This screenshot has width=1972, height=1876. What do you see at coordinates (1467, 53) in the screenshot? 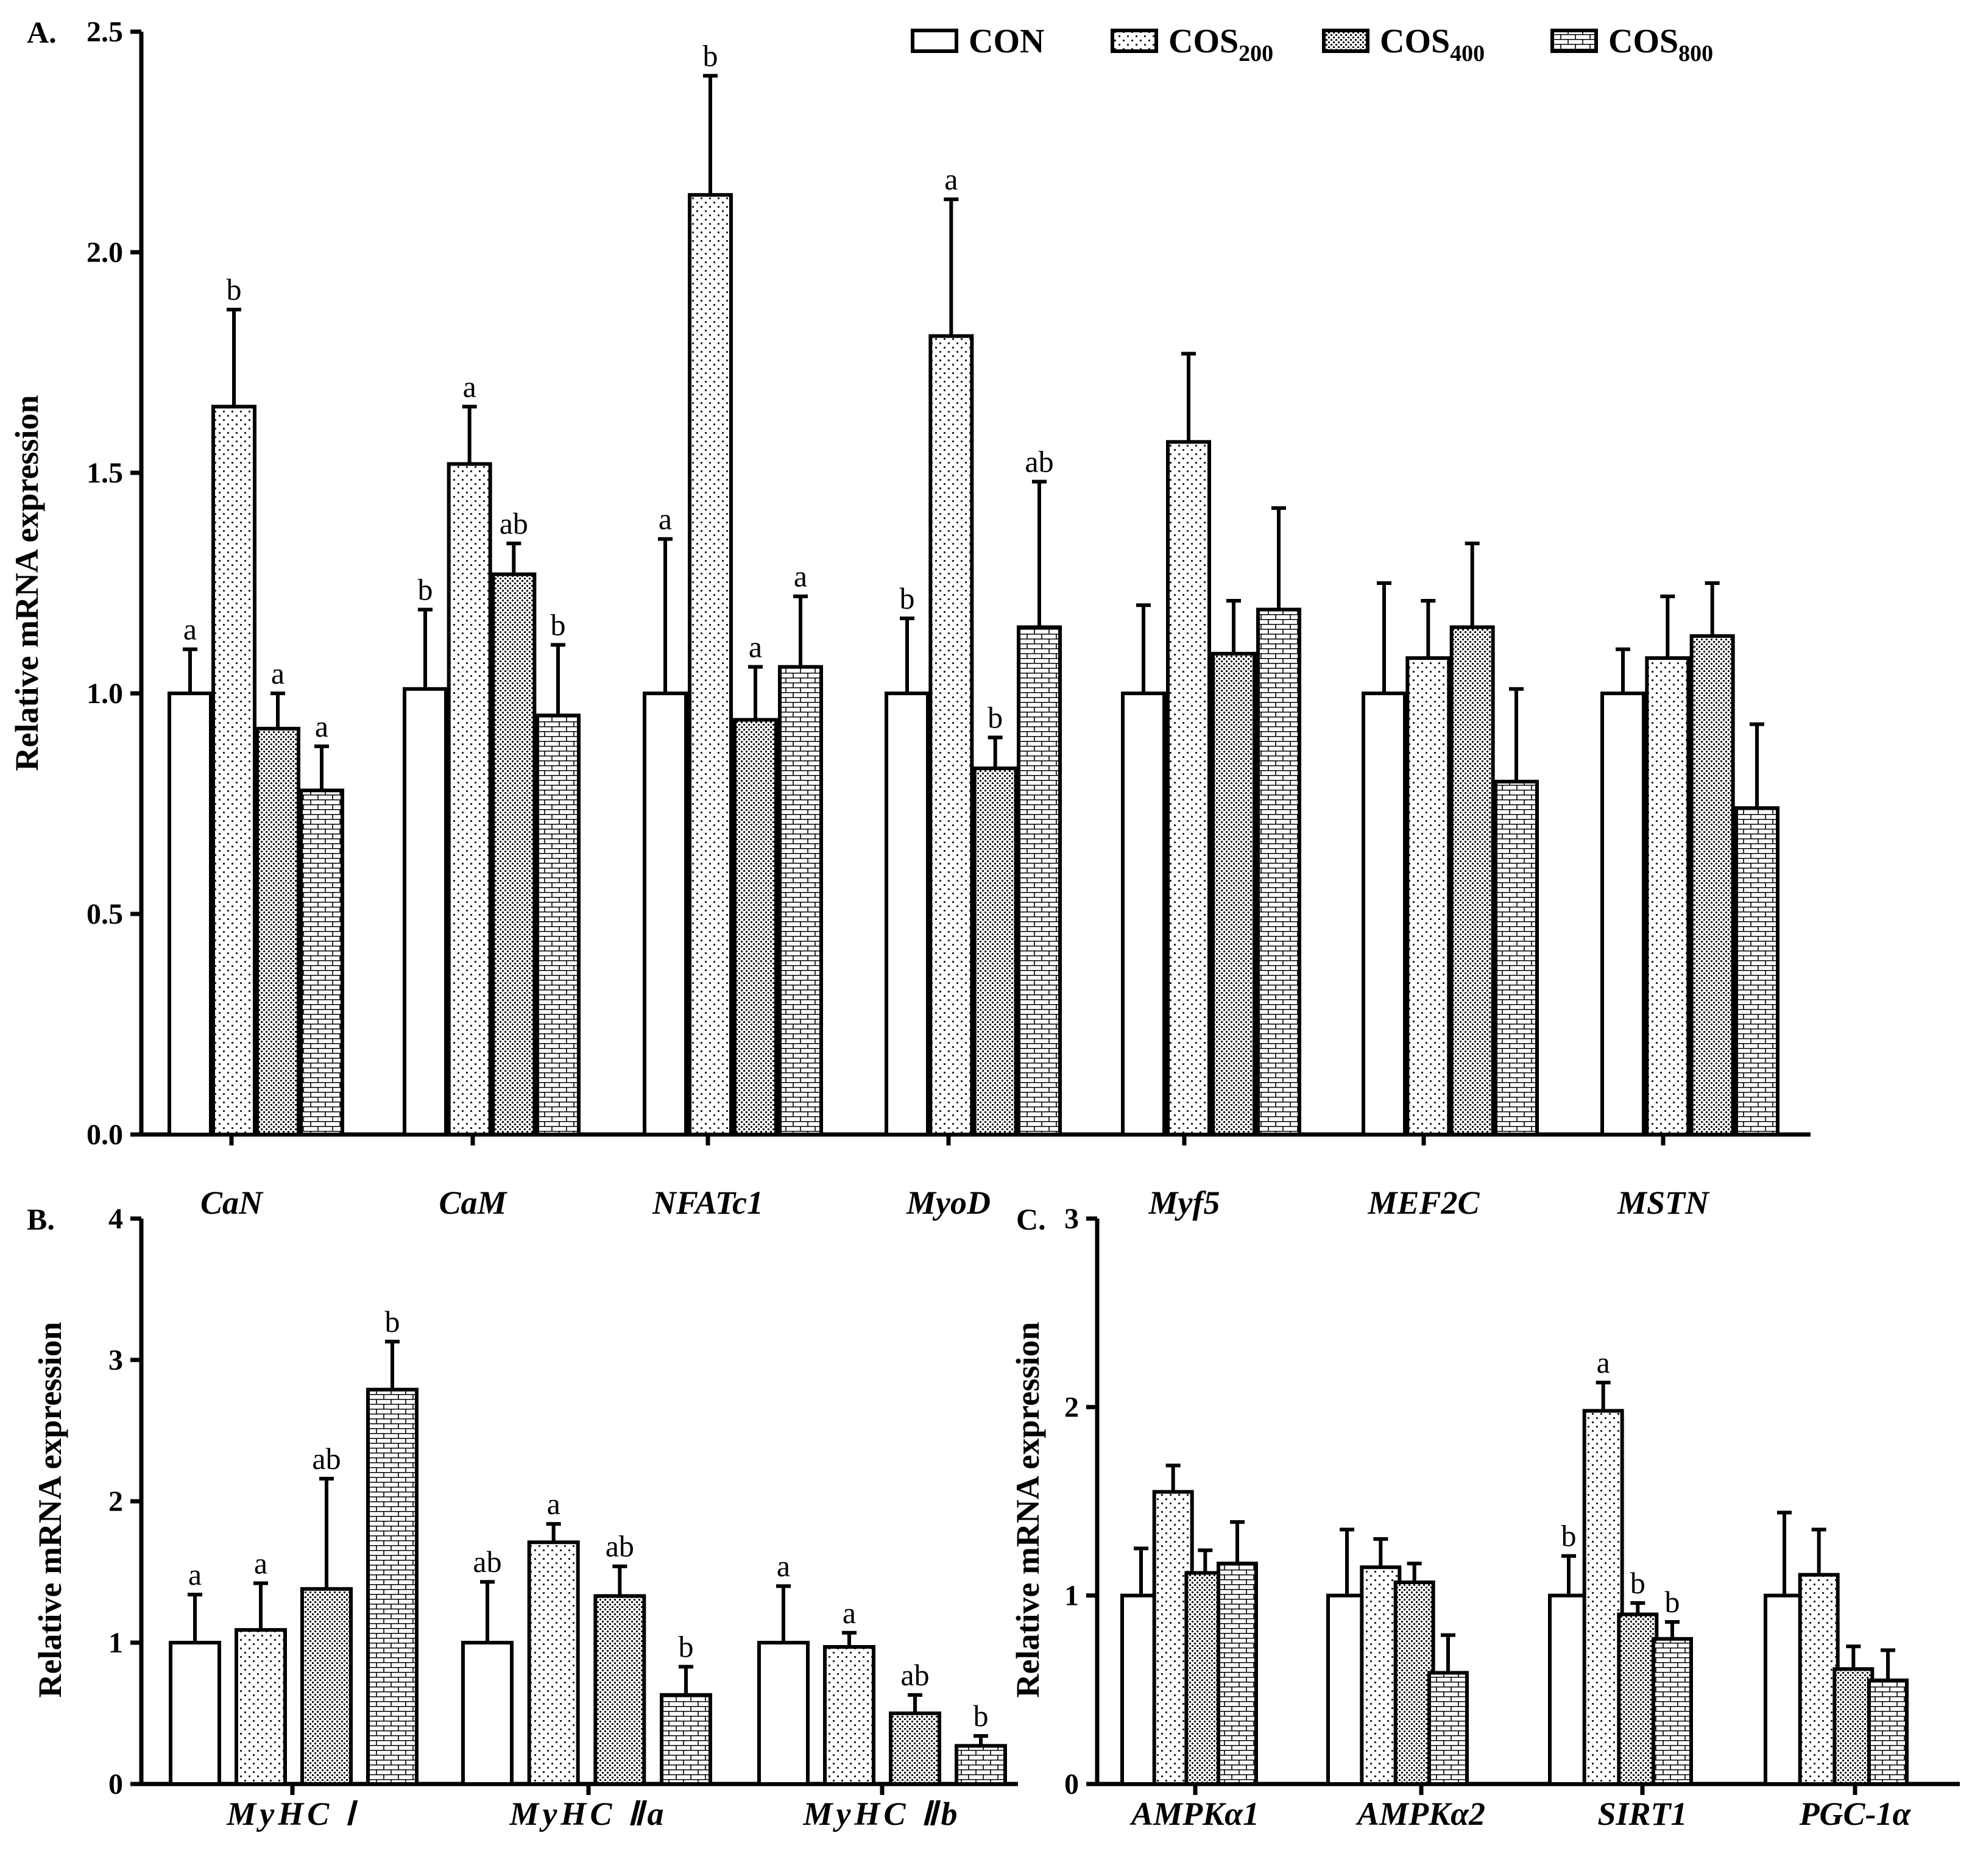
I see `legend-label-subscript: 400` at bounding box center [1467, 53].